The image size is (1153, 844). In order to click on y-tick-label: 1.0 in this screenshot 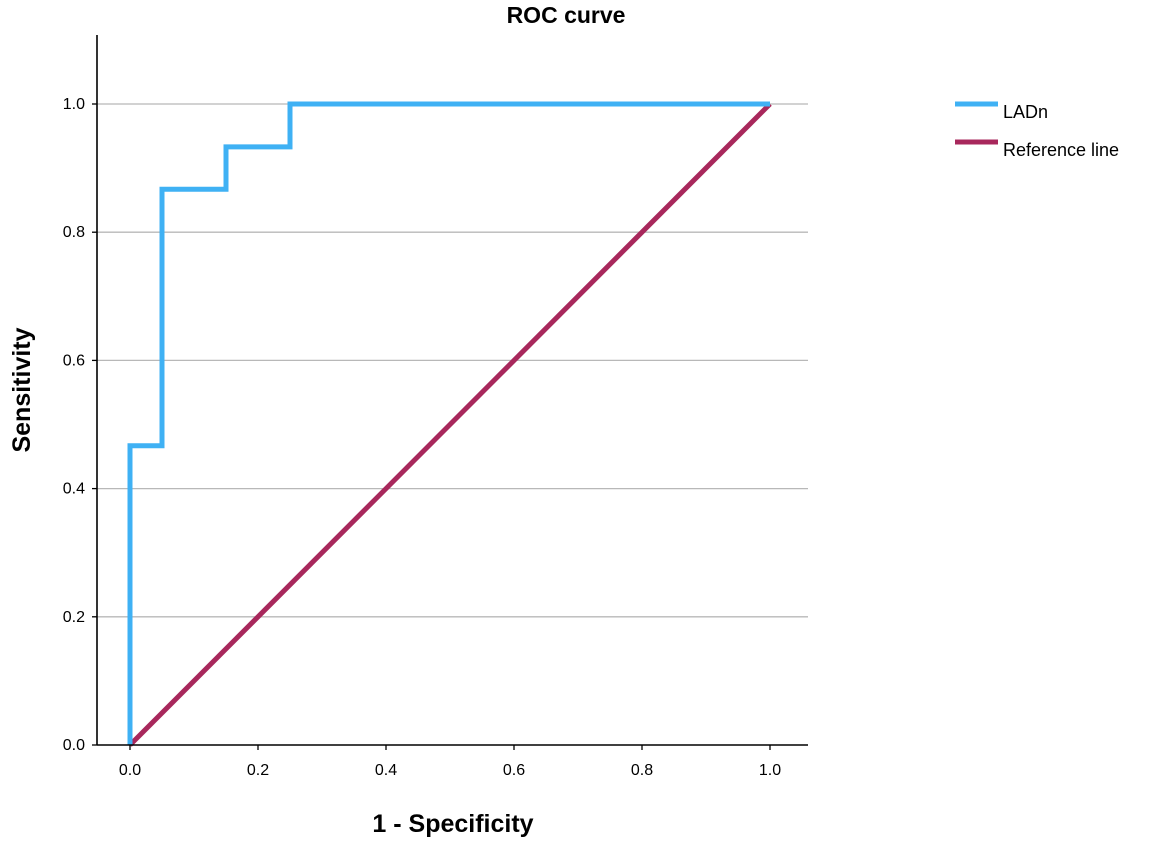, I will do `click(74, 104)`.